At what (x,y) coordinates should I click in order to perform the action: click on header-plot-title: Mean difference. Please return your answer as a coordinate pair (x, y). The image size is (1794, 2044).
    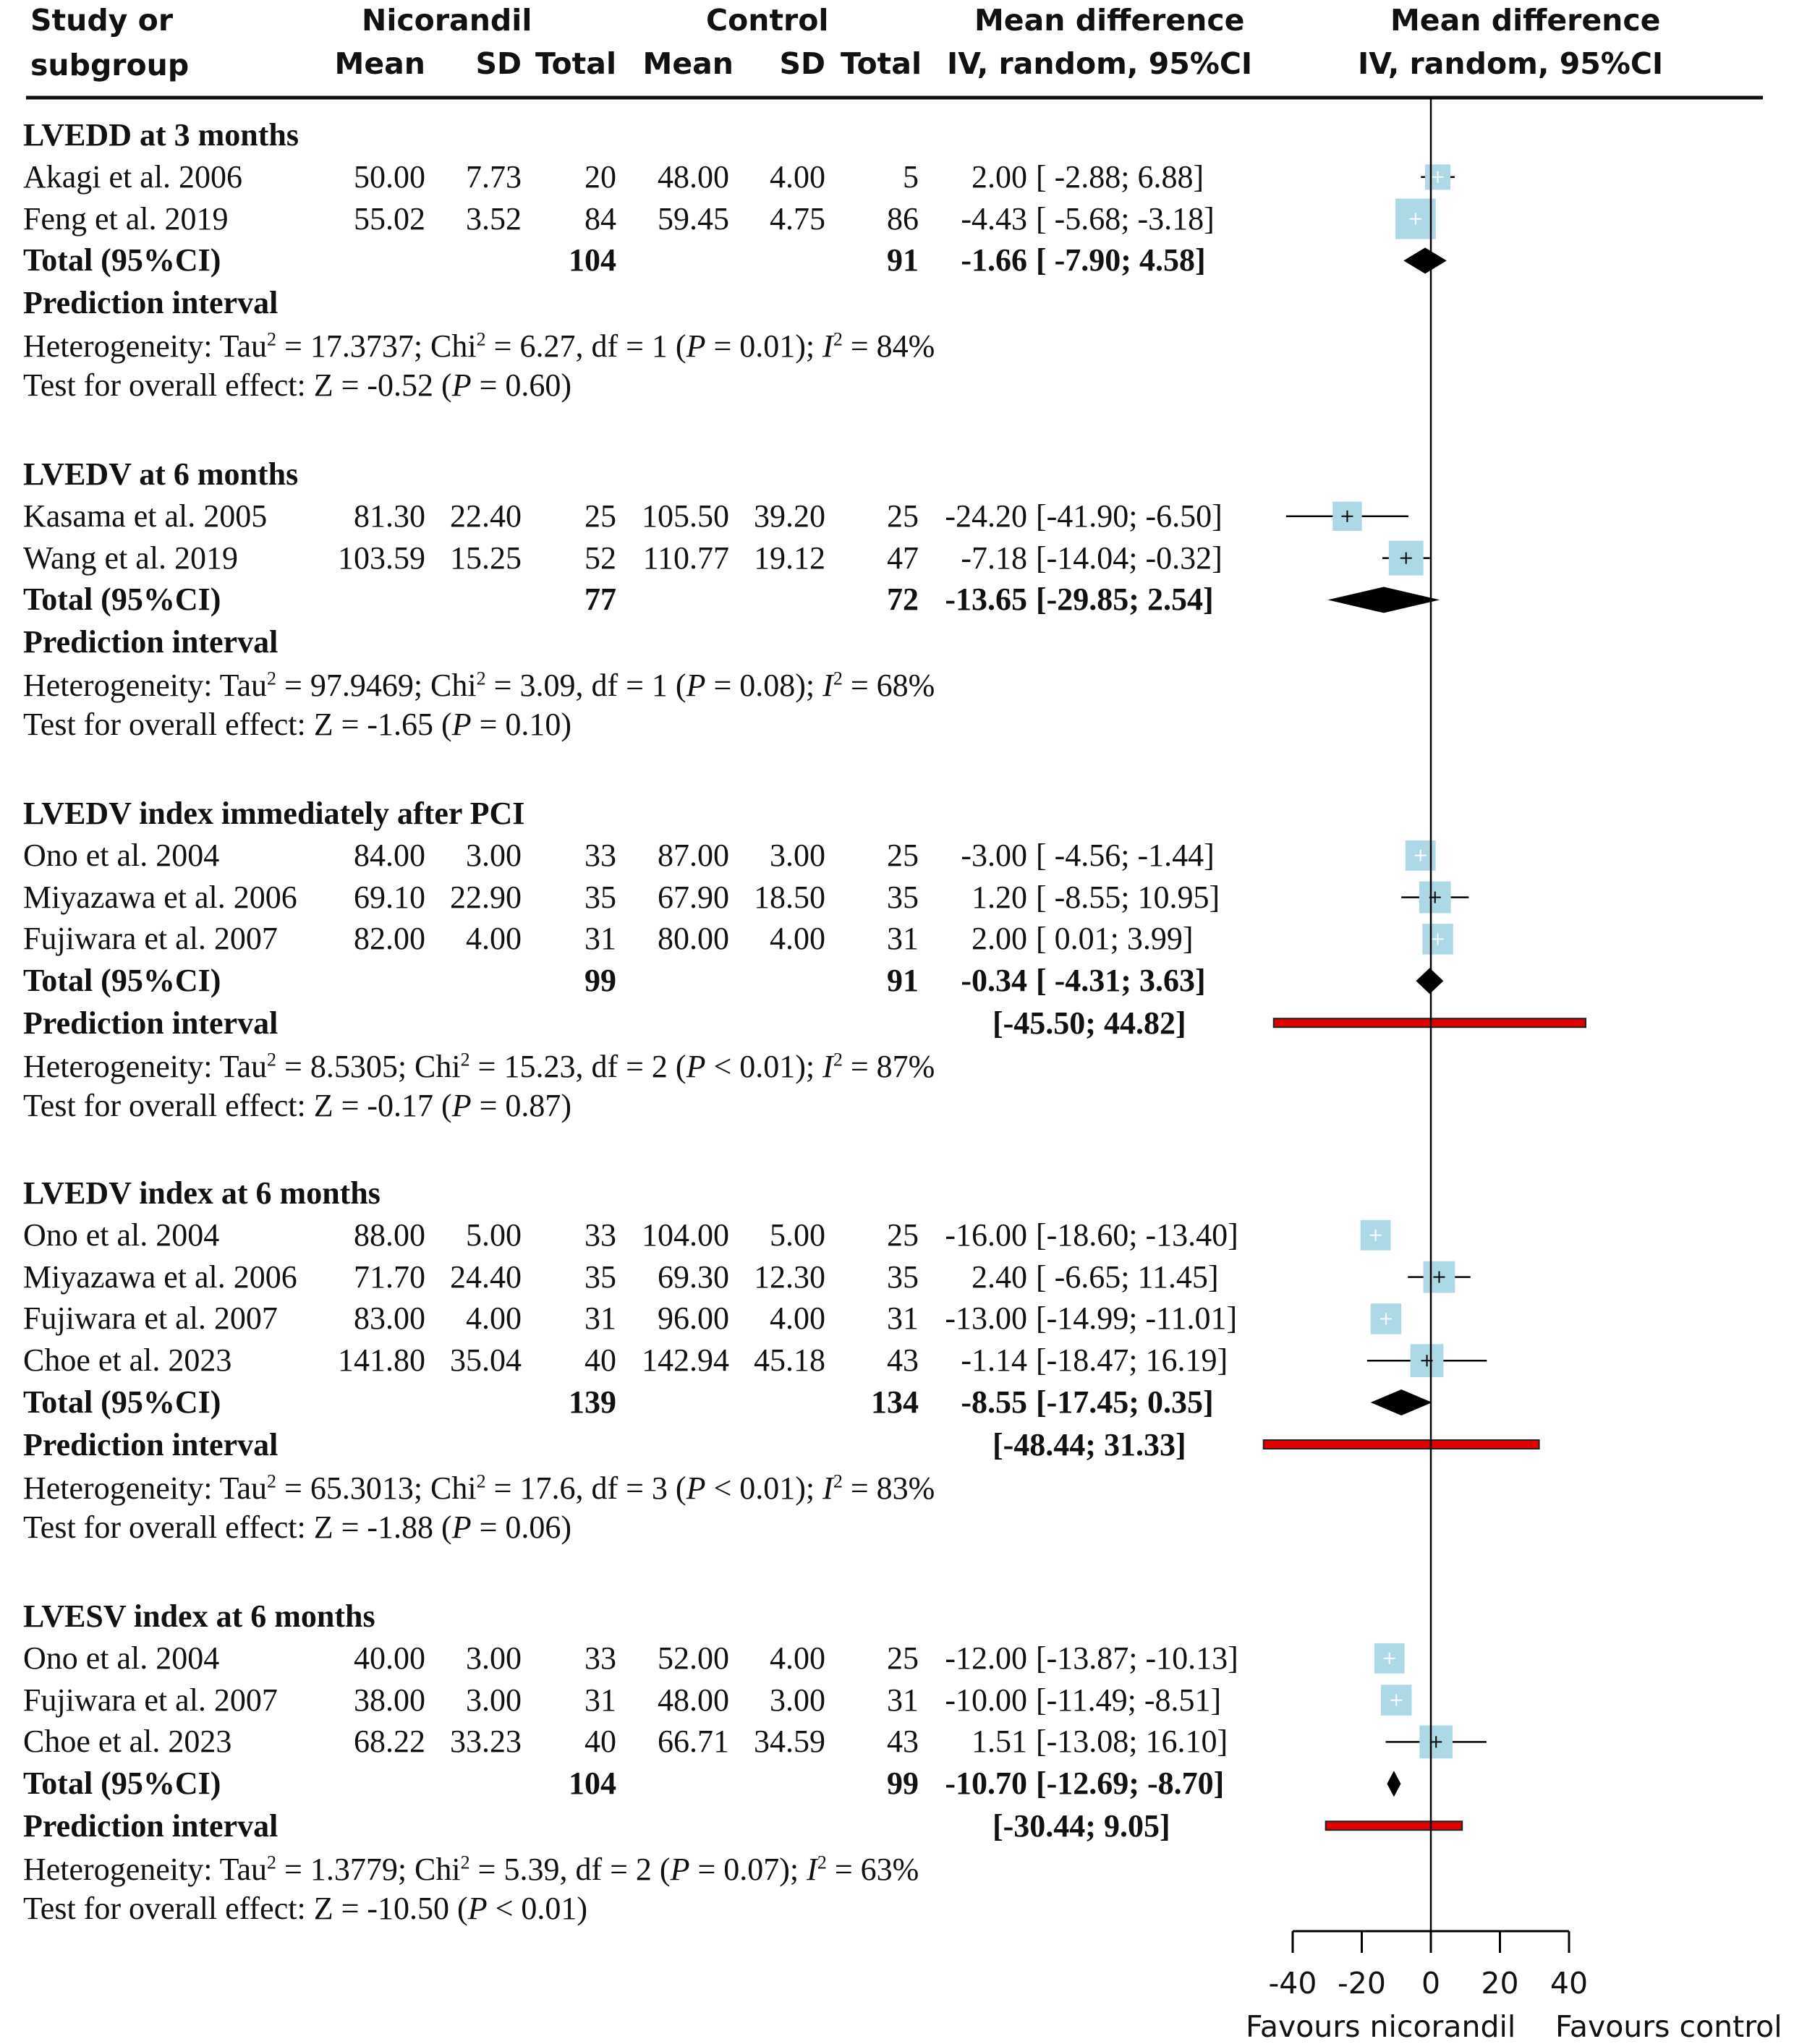
    Looking at the image, I should click on (1526, 20).